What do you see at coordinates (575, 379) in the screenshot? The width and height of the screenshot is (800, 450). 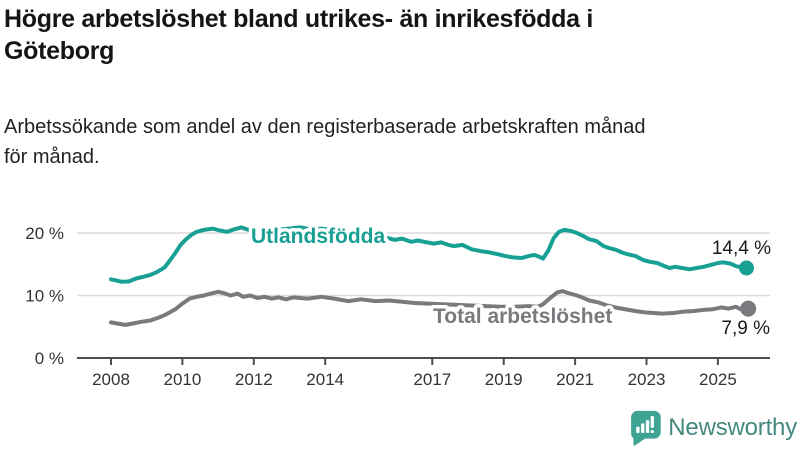 I see `x-axis-tick-label: 2021` at bounding box center [575, 379].